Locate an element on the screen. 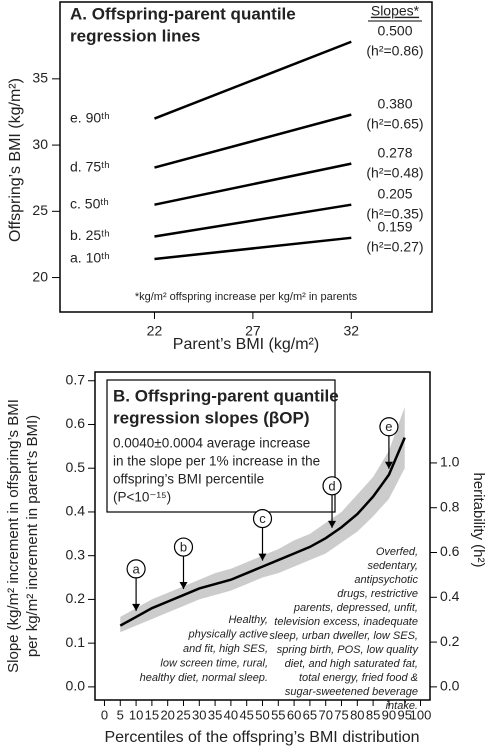 Image resolution: width=497 pixels, height=750 pixels. x-tick-label: 10 is located at coordinates (136, 714).